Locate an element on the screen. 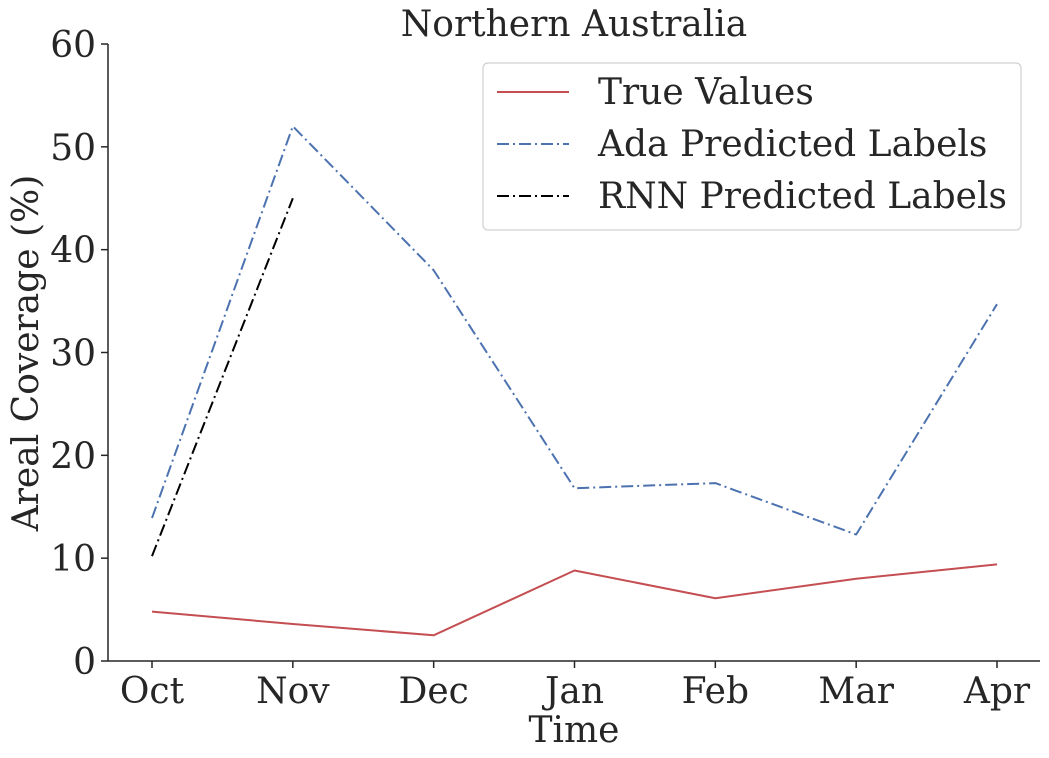 This screenshot has width=1049, height=758. legend-label: True Values is located at coordinates (706, 92).